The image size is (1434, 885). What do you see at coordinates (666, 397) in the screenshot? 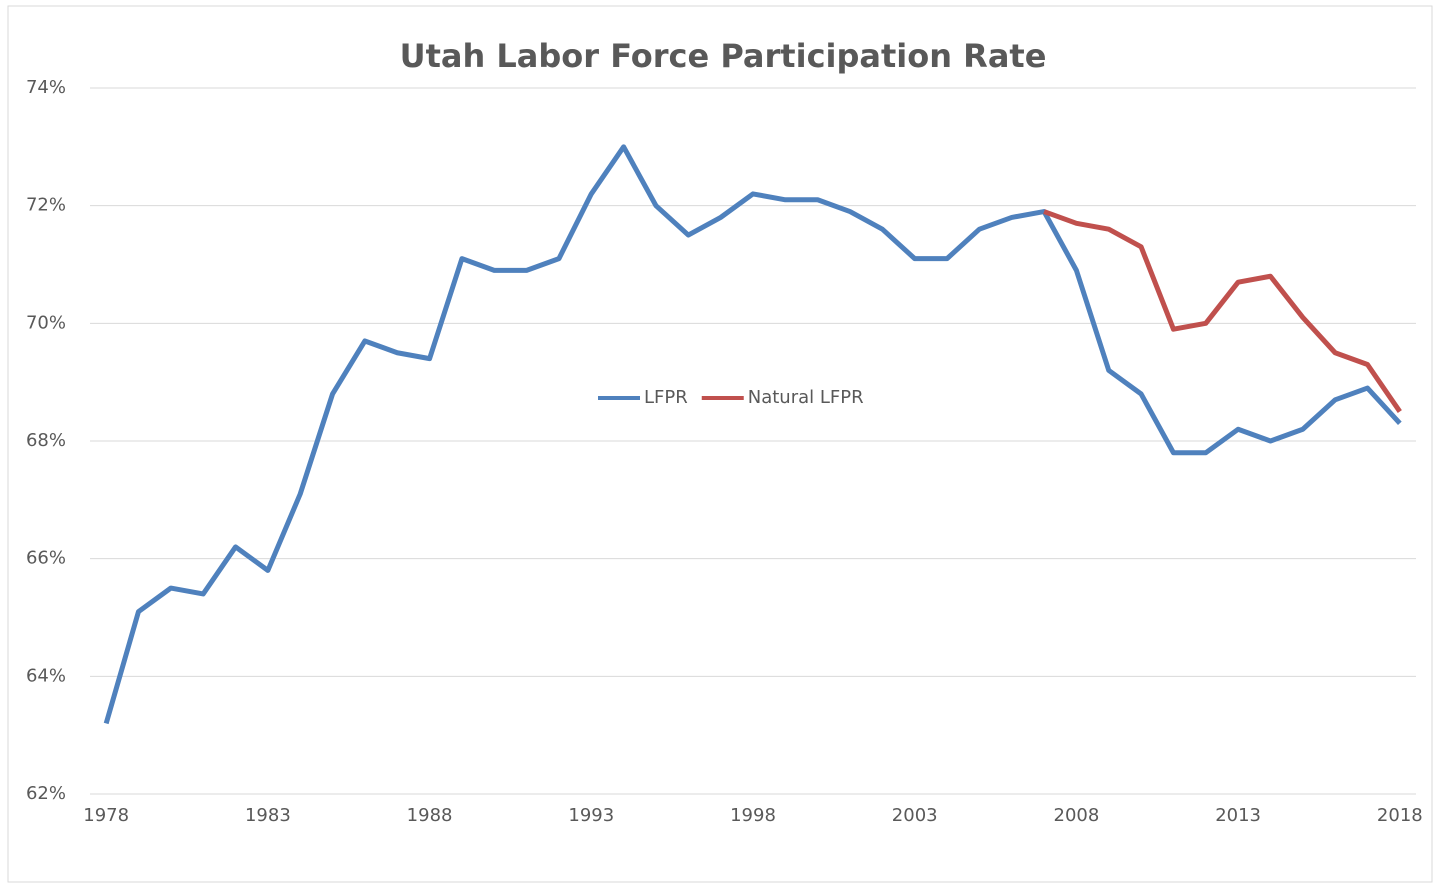
I see `legend-label: LFPR` at bounding box center [666, 397].